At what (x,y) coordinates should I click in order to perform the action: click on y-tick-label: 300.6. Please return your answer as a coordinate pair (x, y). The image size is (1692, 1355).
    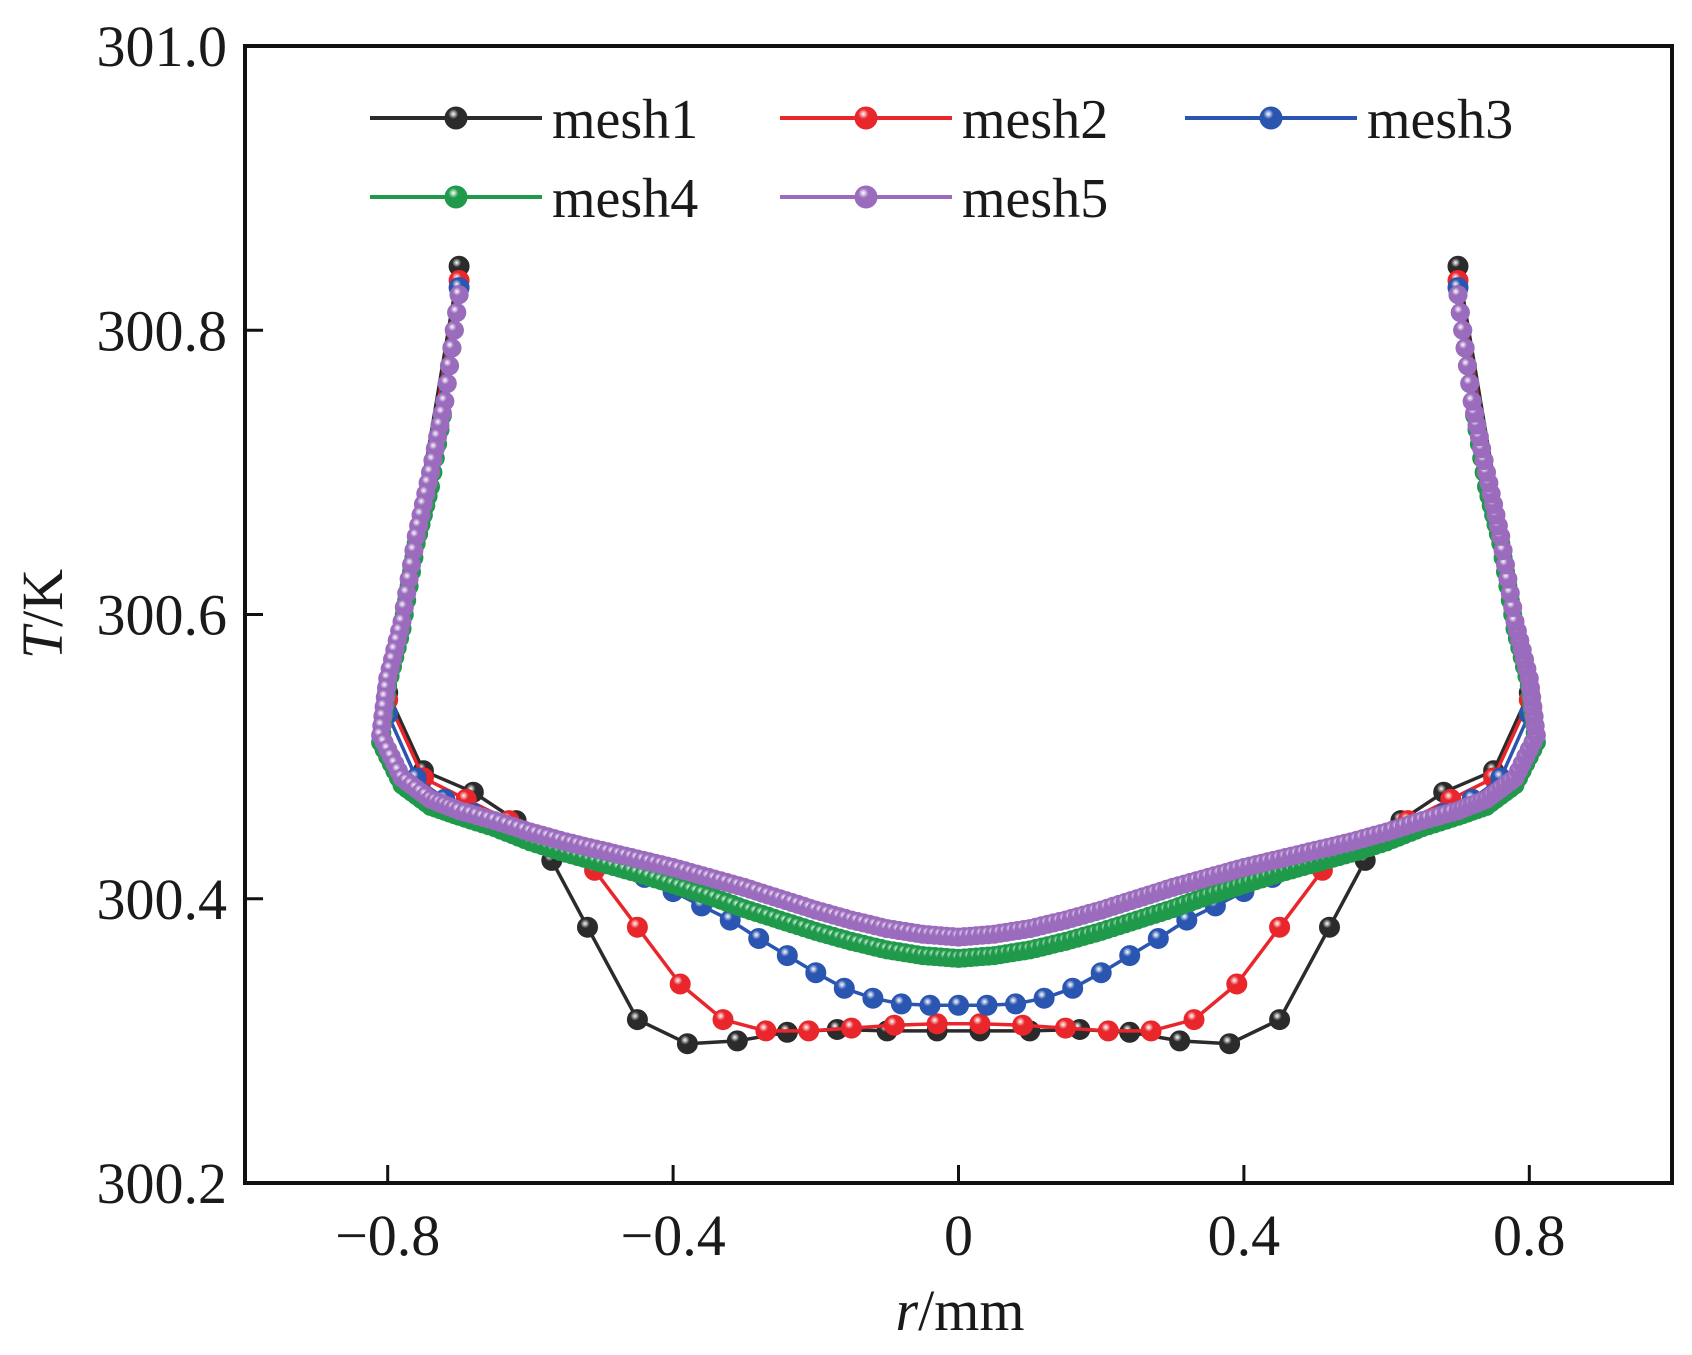
    Looking at the image, I should click on (162, 615).